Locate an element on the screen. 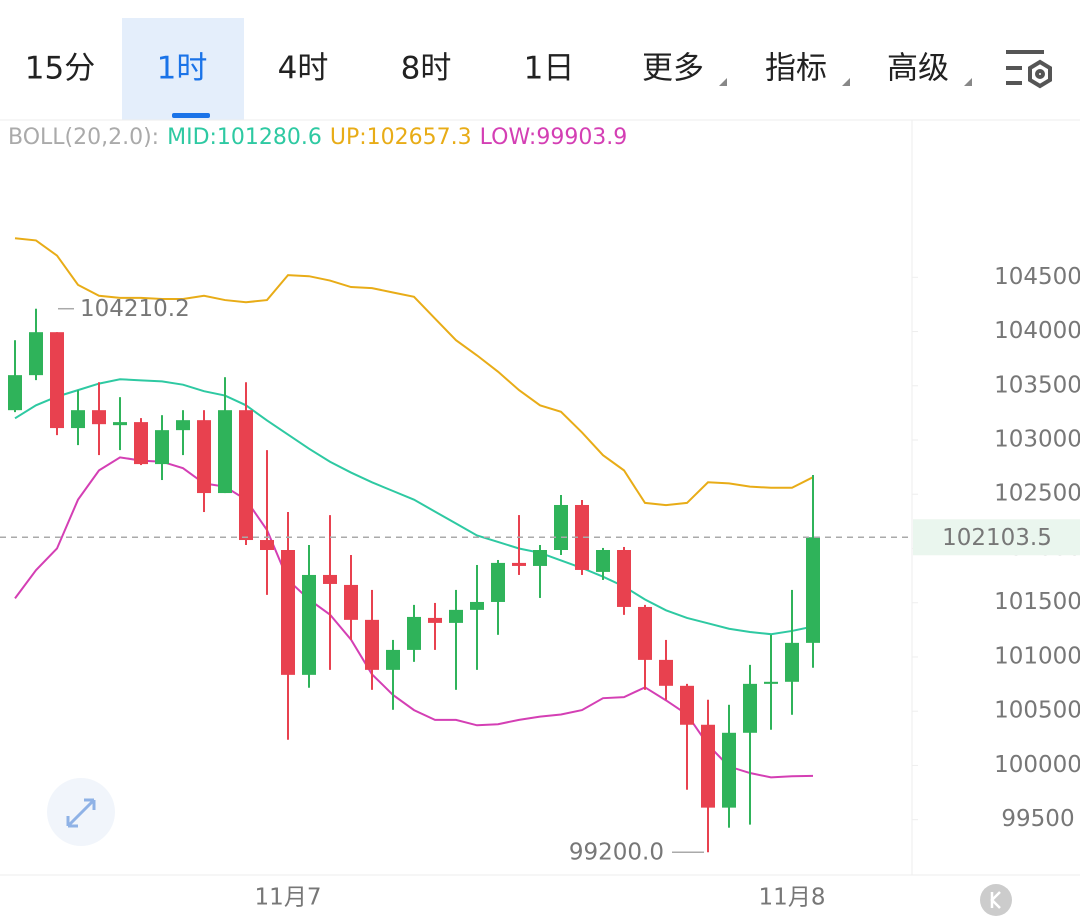  last-price-label: 102103.5 is located at coordinates (997, 538).